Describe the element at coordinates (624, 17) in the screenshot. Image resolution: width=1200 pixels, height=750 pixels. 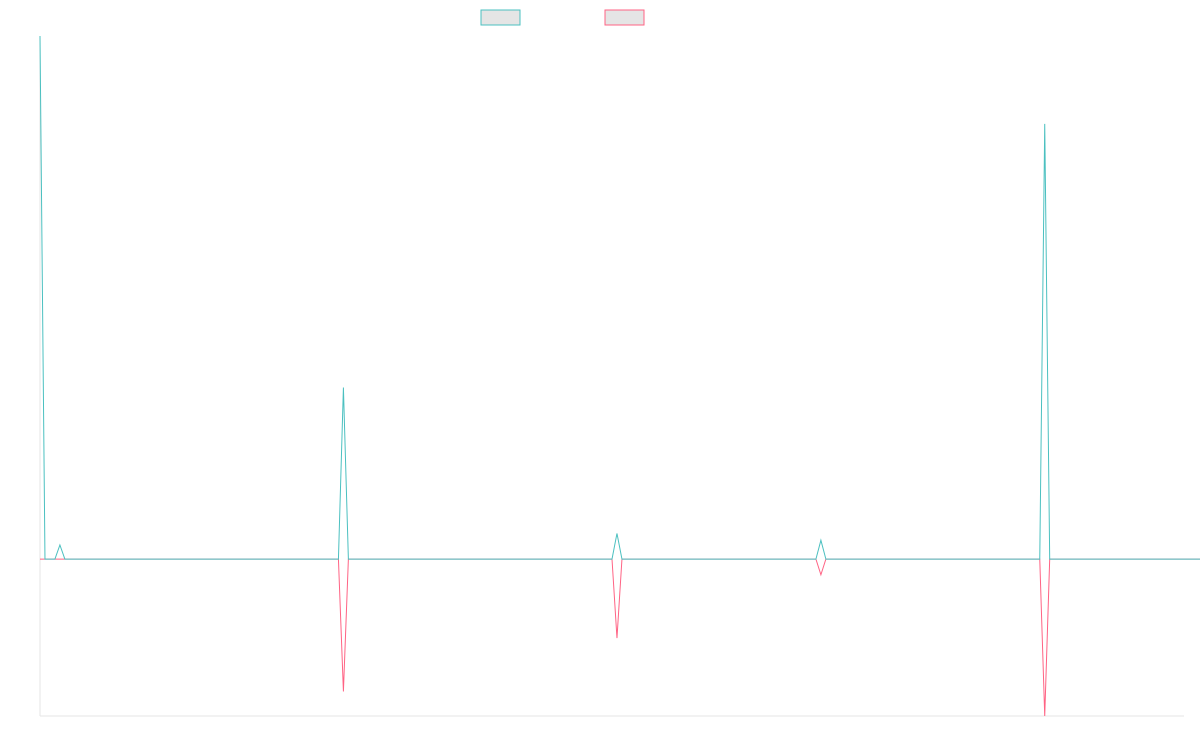
I see `legend-swatch-series-b` at that location.